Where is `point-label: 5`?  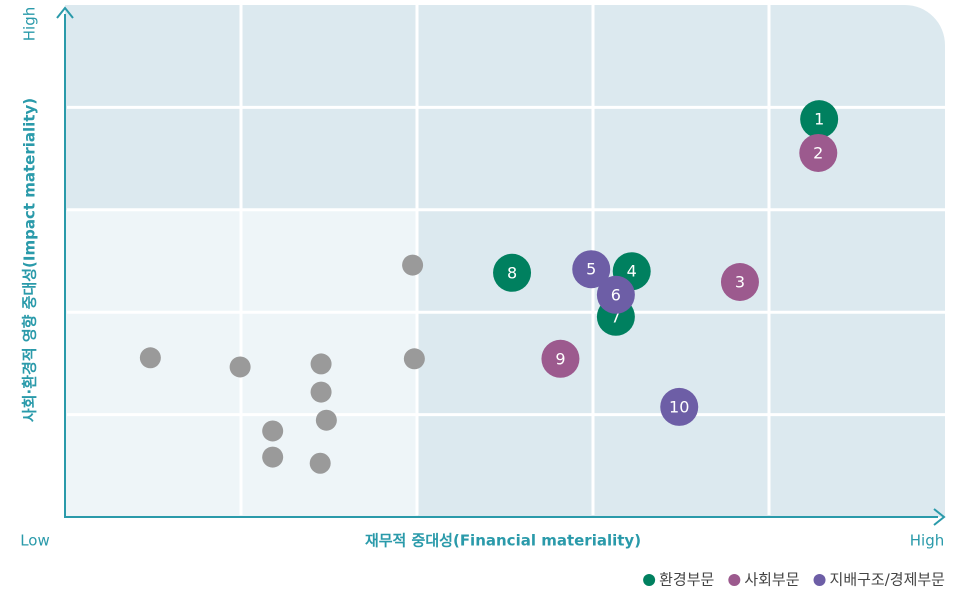
point-label: 5 is located at coordinates (591, 269).